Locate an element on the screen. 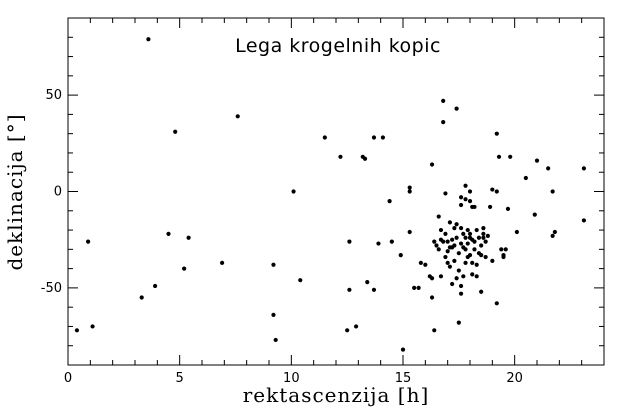 This screenshot has width=642, height=411. x-tick-label: 5 is located at coordinates (180, 378).